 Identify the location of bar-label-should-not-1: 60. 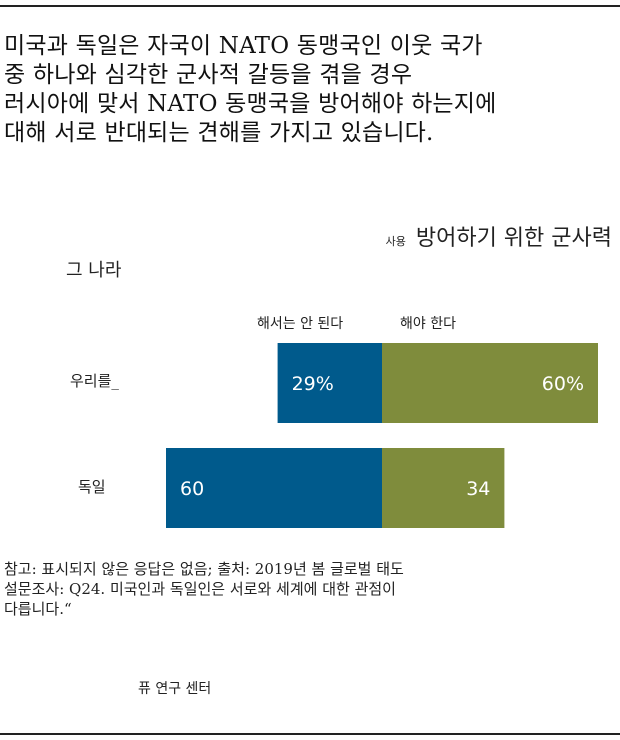
(192, 489).